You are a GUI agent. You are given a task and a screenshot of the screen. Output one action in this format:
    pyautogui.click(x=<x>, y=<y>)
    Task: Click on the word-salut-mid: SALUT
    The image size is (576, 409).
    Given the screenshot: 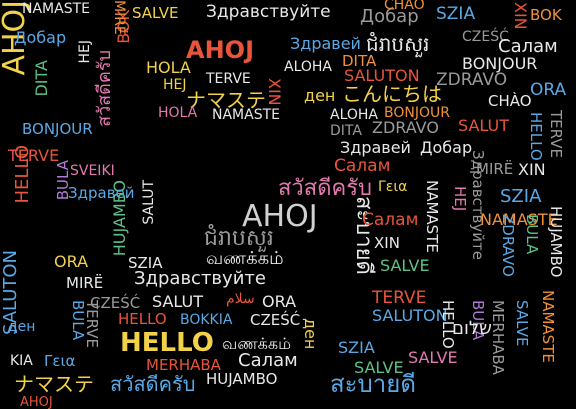 What is the action you would take?
    pyautogui.click(x=483, y=125)
    